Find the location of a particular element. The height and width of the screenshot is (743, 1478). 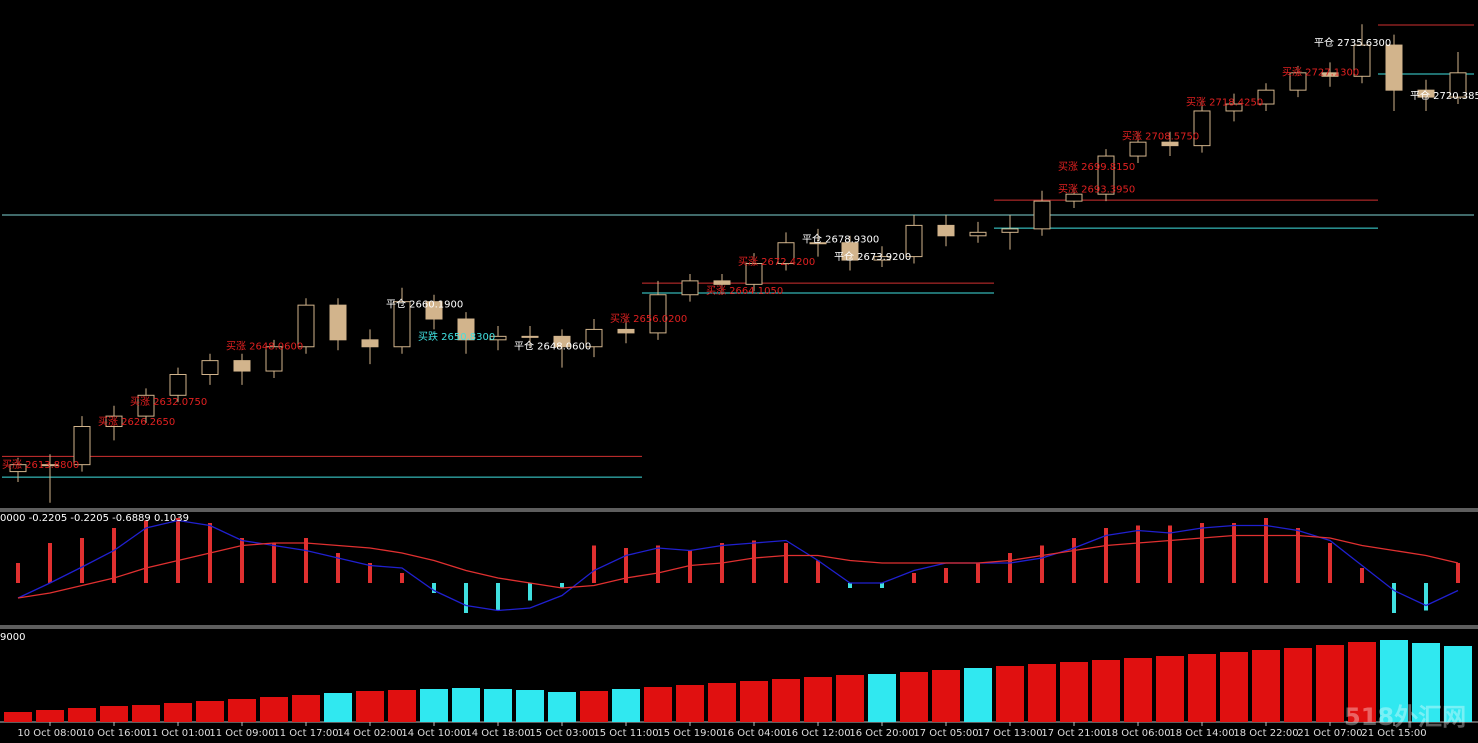

x-tick-label: 16 Oct 12:00 is located at coordinates (817, 733).